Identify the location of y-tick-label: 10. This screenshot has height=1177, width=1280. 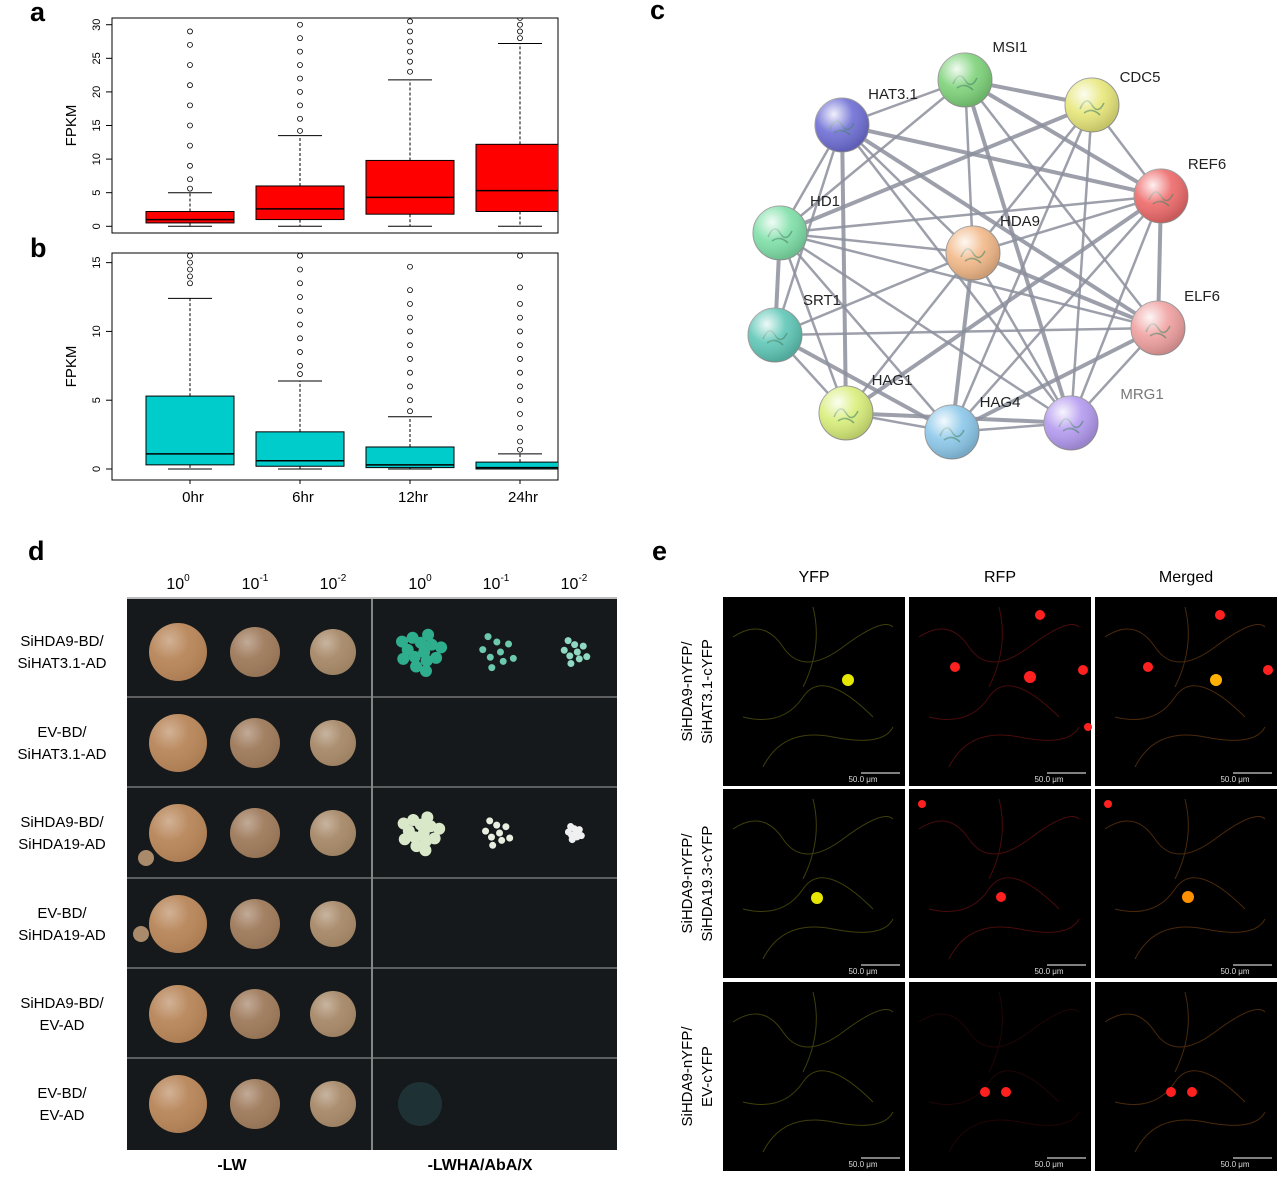
(97, 331).